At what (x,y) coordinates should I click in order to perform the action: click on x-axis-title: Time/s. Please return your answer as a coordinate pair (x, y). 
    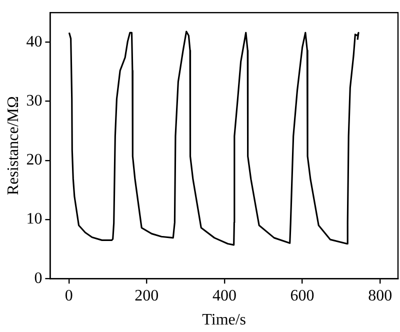
    Looking at the image, I should click on (224, 320).